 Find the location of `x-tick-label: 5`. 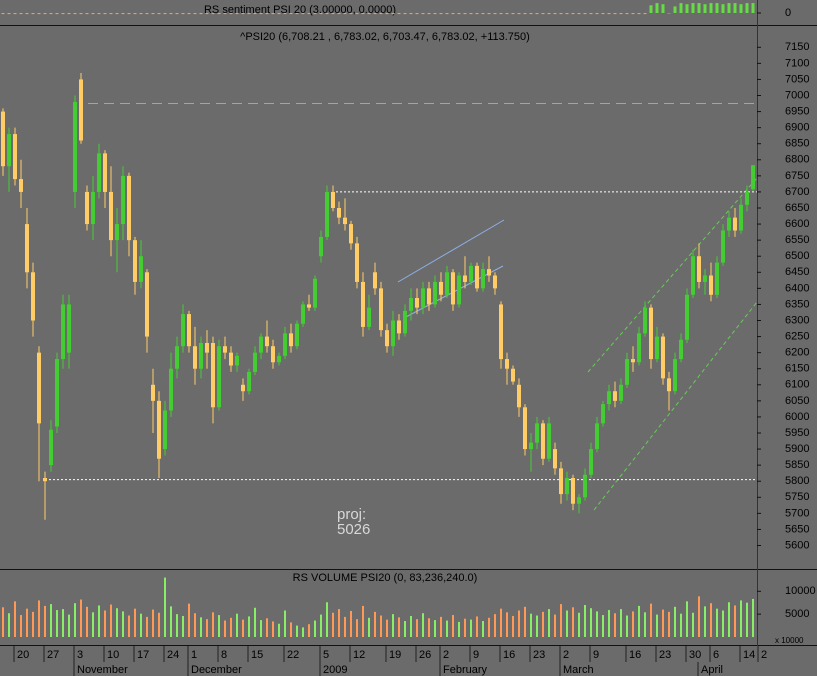

x-tick-label: 5 is located at coordinates (326, 655).